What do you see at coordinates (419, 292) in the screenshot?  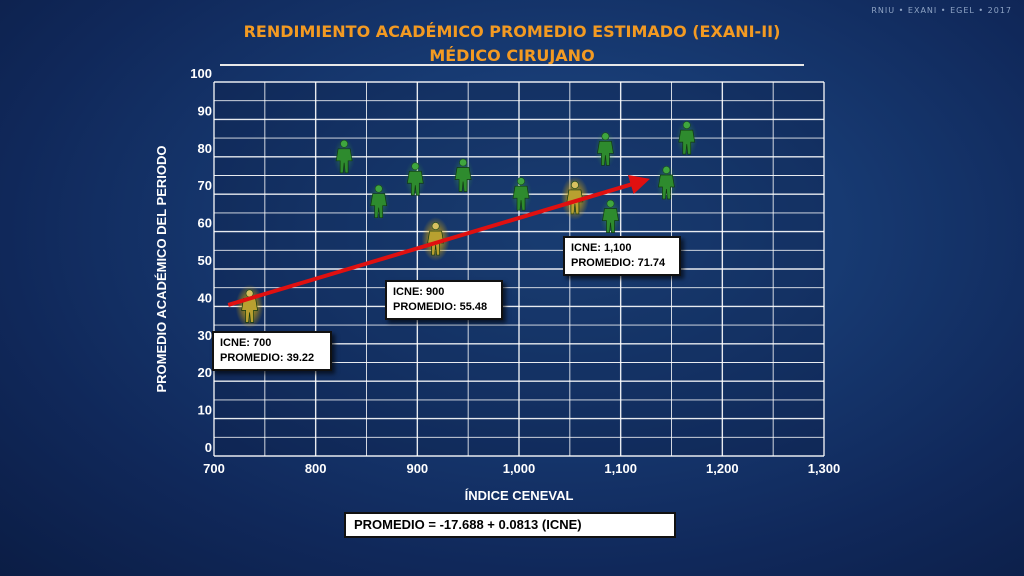 I see `callout-icne-label: ICNE: 900` at bounding box center [419, 292].